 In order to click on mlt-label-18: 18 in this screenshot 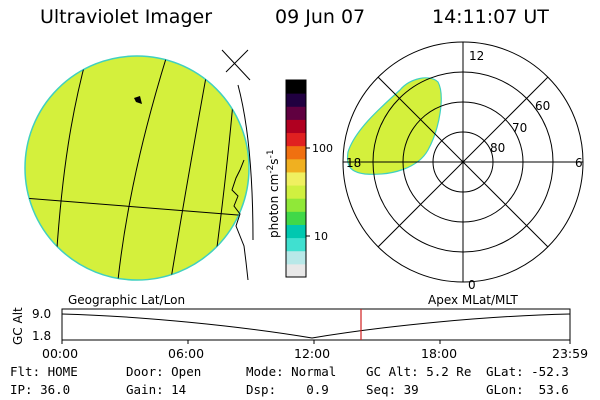, I will do `click(353, 163)`.